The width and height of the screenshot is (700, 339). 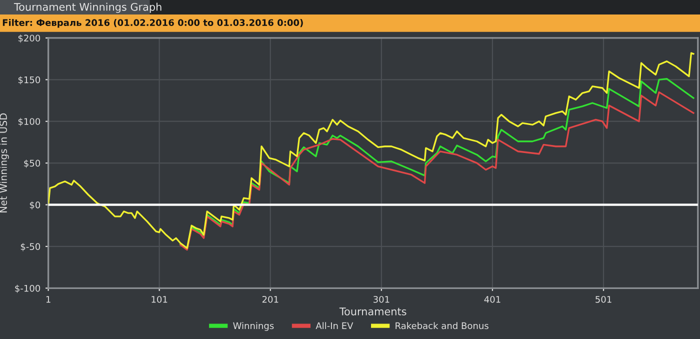 I want to click on legend-label: Rakeback and Bonus, so click(x=442, y=326).